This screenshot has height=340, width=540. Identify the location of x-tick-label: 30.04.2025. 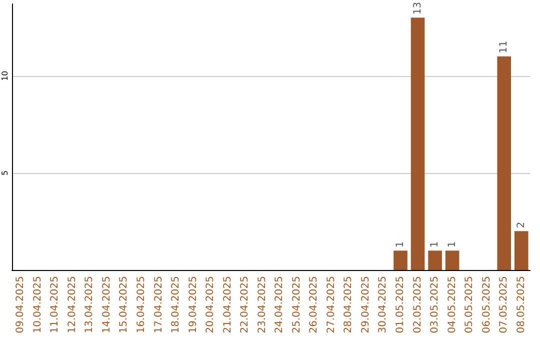
(383, 305).